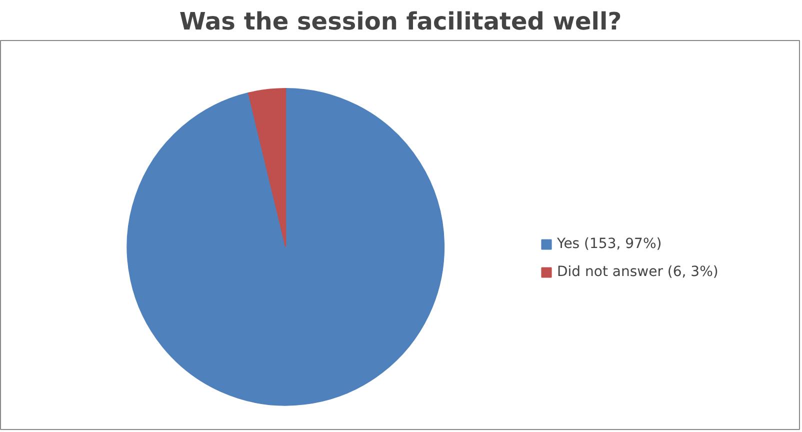 Image resolution: width=802 pixels, height=432 pixels. I want to click on chart-title: Was the session facilitated well?, so click(400, 22).